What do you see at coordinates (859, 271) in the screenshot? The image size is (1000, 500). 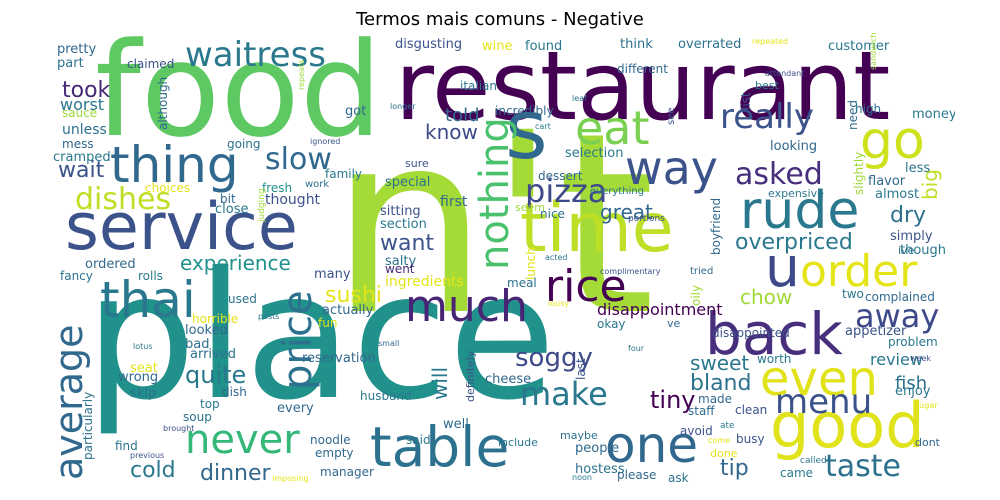 I see `word-order: order` at bounding box center [859, 271].